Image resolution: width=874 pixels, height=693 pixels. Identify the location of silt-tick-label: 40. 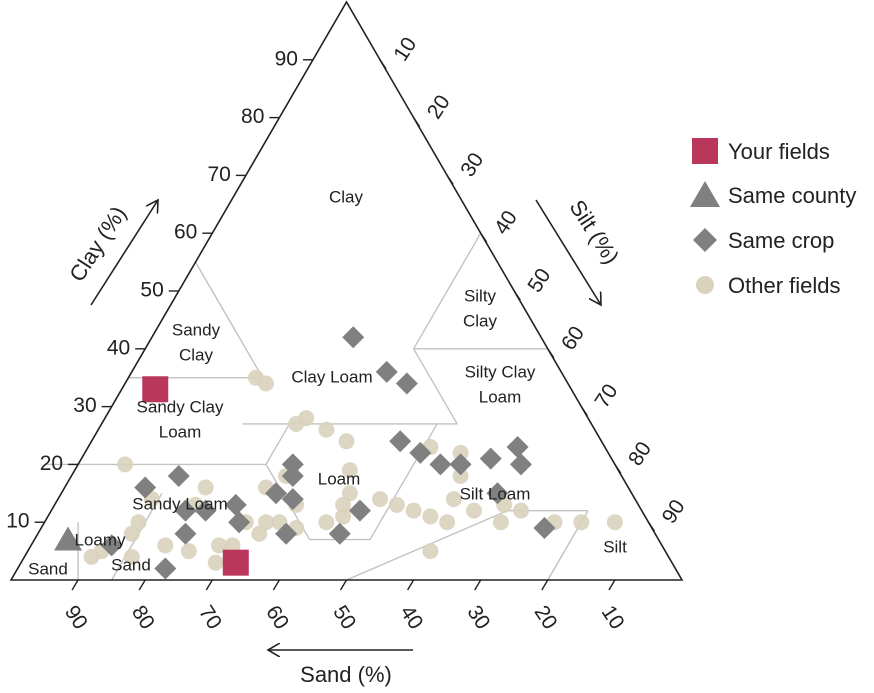
(506, 223).